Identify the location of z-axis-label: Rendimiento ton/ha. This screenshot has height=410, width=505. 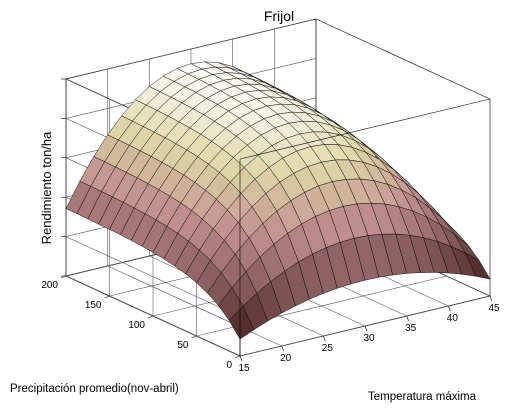
(46, 188).